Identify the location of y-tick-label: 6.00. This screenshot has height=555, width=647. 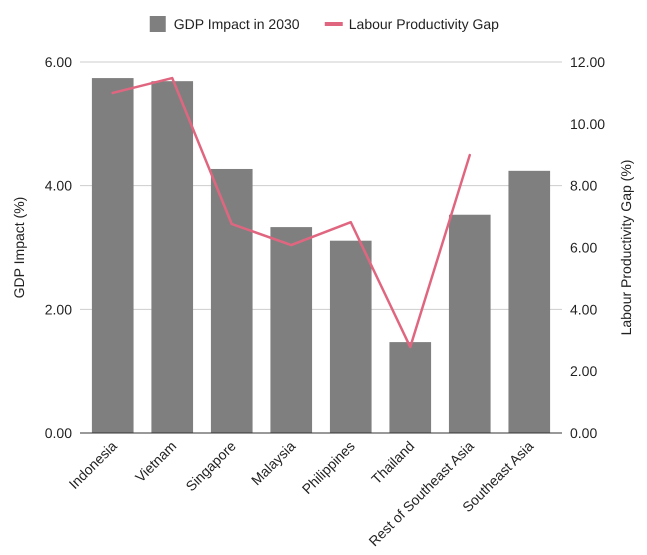
(58, 62).